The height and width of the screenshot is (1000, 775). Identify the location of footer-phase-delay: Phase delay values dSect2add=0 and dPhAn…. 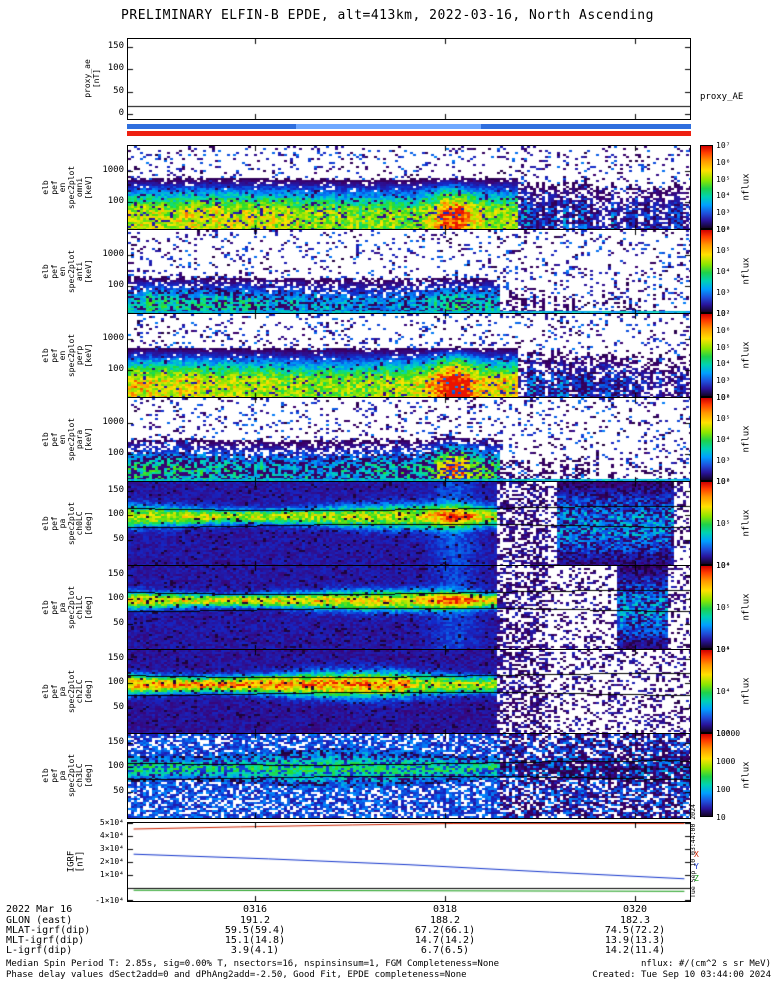
(236, 975).